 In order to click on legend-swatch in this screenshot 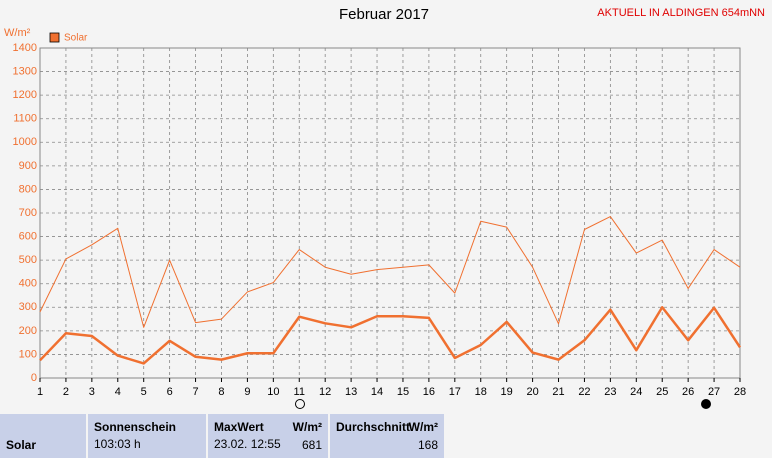, I will do `click(54, 37)`.